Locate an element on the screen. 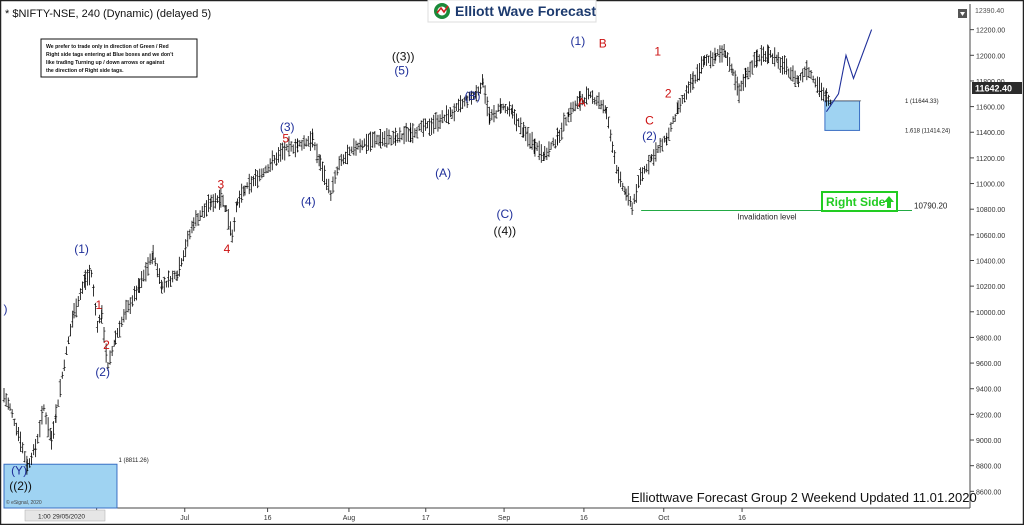  y-tick-label: 9800.00 is located at coordinates (988, 338).